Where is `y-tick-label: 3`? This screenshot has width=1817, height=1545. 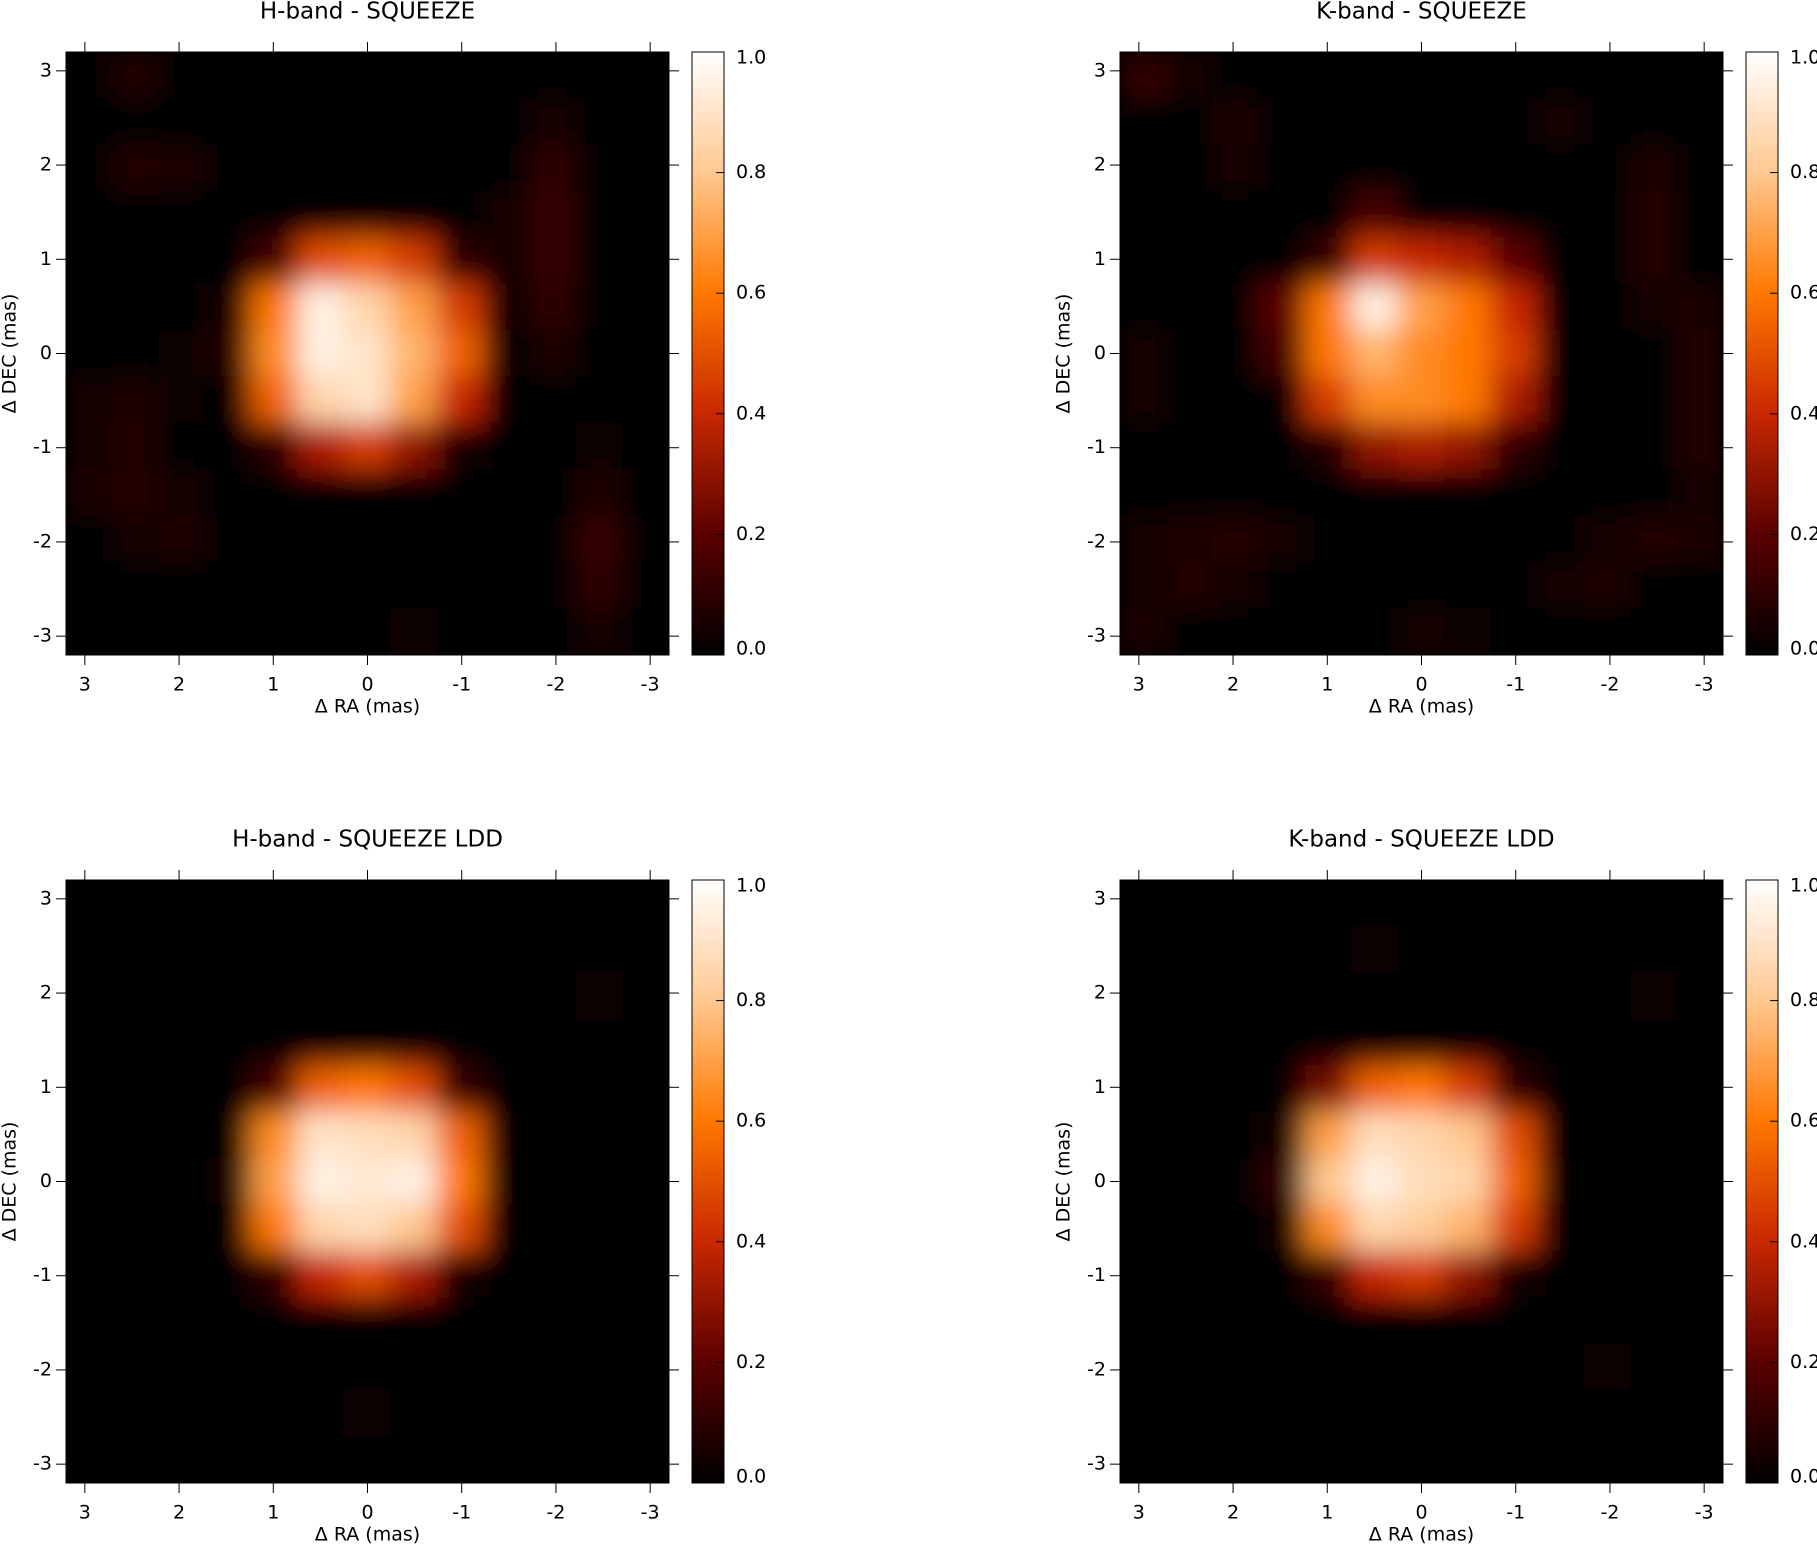
y-tick-label: 3 is located at coordinates (46, 70).